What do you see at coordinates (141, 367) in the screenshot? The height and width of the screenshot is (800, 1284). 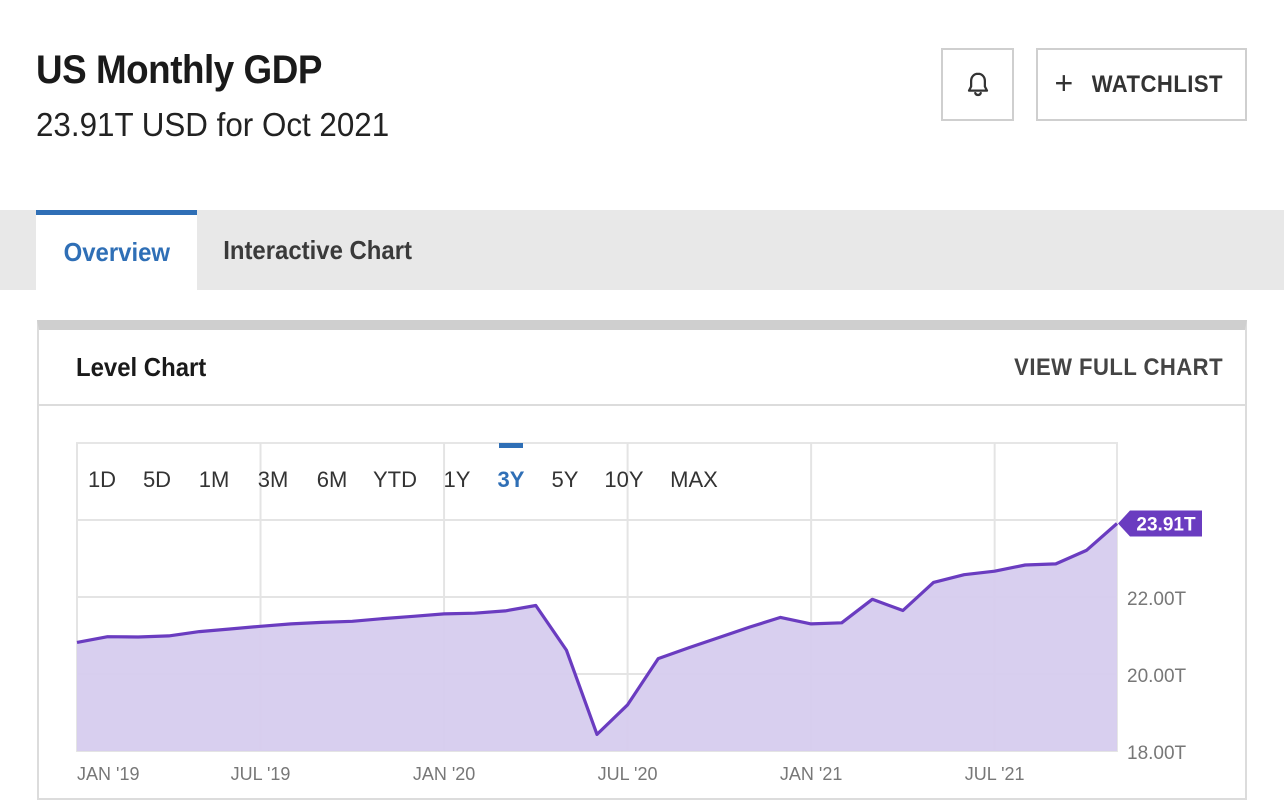 I see `card-title: Level Chart` at bounding box center [141, 367].